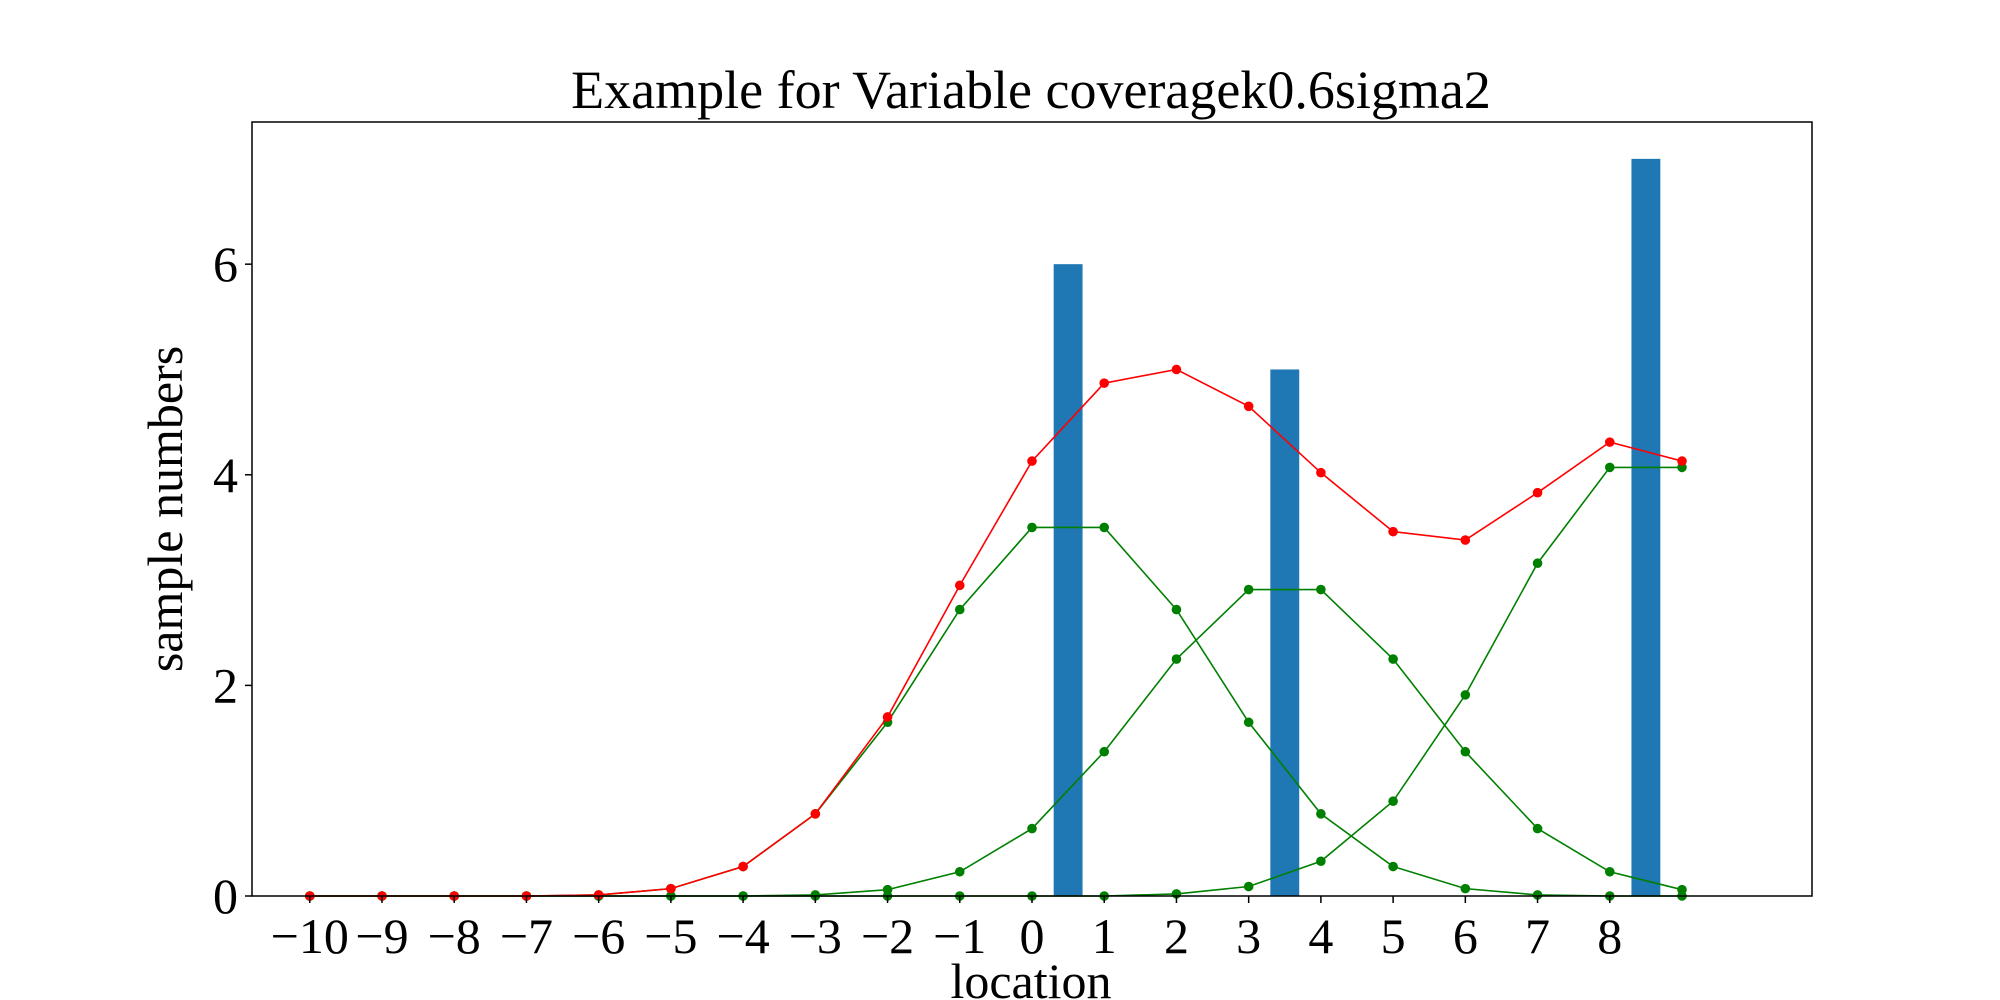 This screenshot has width=2000, height=1000. I want to click on x-tick-label: −4, so click(743, 936).